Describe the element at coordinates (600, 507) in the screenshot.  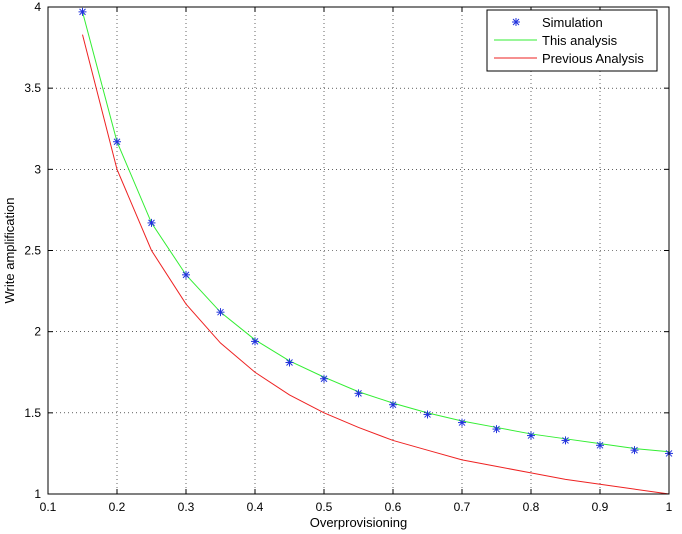
I see `x-tick-label: 0.9` at that location.